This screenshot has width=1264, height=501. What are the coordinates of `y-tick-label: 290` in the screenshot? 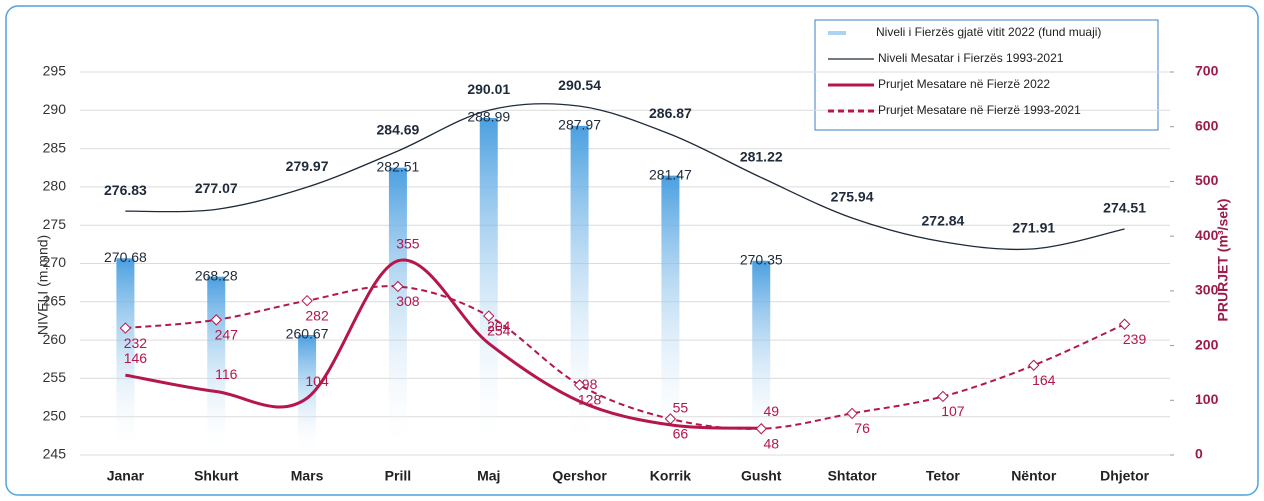 It's located at (55, 109).